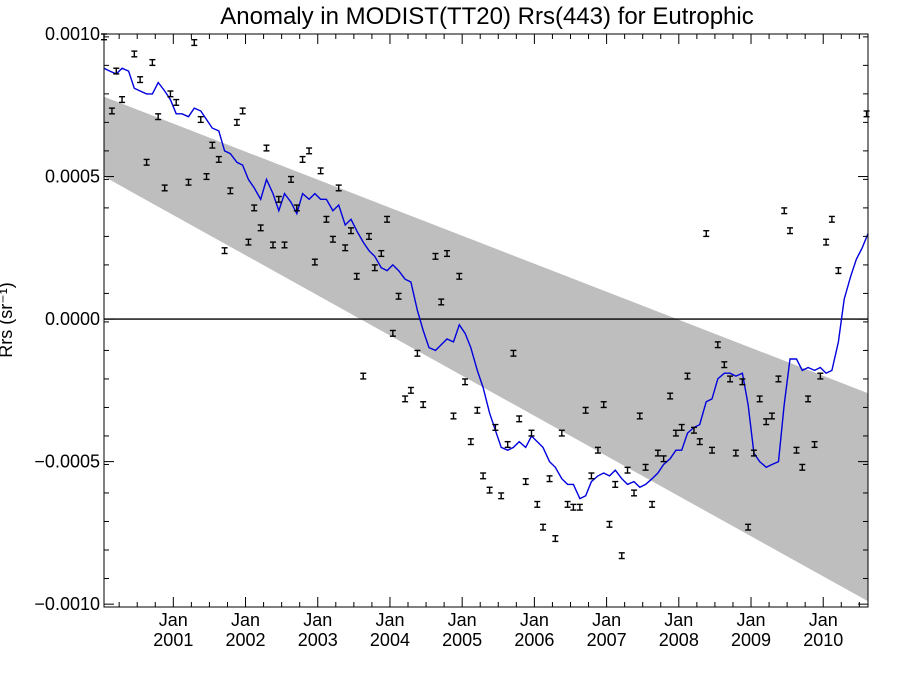  What do you see at coordinates (534, 640) in the screenshot?
I see `x-tick-label-year: 2006` at bounding box center [534, 640].